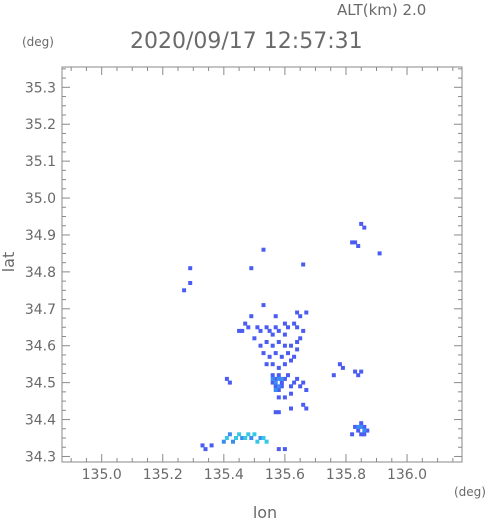 This screenshot has width=491, height=521. What do you see at coordinates (346, 475) in the screenshot?
I see `x-tick-label: 135.8` at bounding box center [346, 475].